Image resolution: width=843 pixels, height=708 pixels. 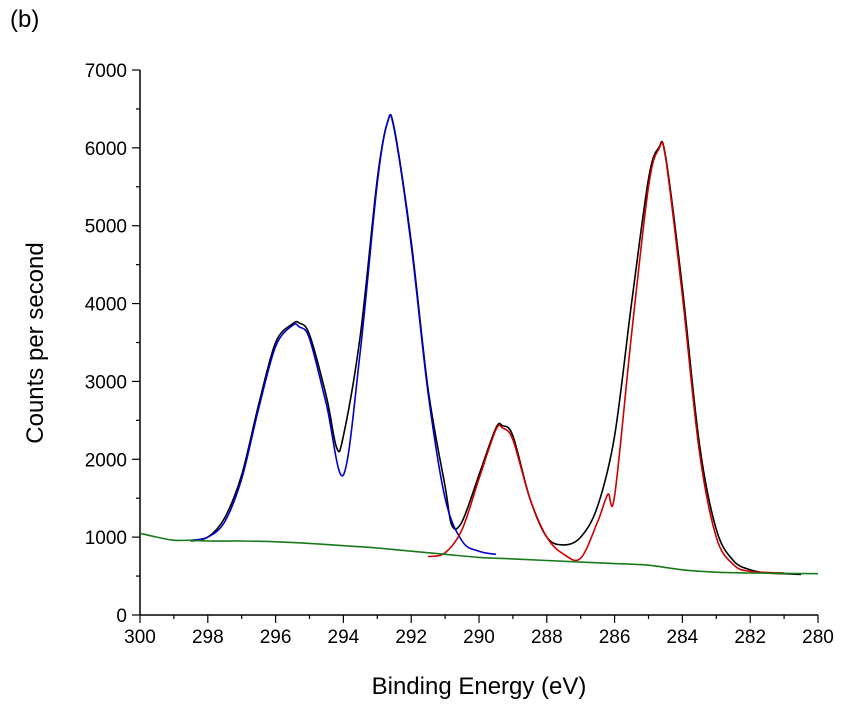 I want to click on x-tick-label: 292, so click(x=411, y=637).